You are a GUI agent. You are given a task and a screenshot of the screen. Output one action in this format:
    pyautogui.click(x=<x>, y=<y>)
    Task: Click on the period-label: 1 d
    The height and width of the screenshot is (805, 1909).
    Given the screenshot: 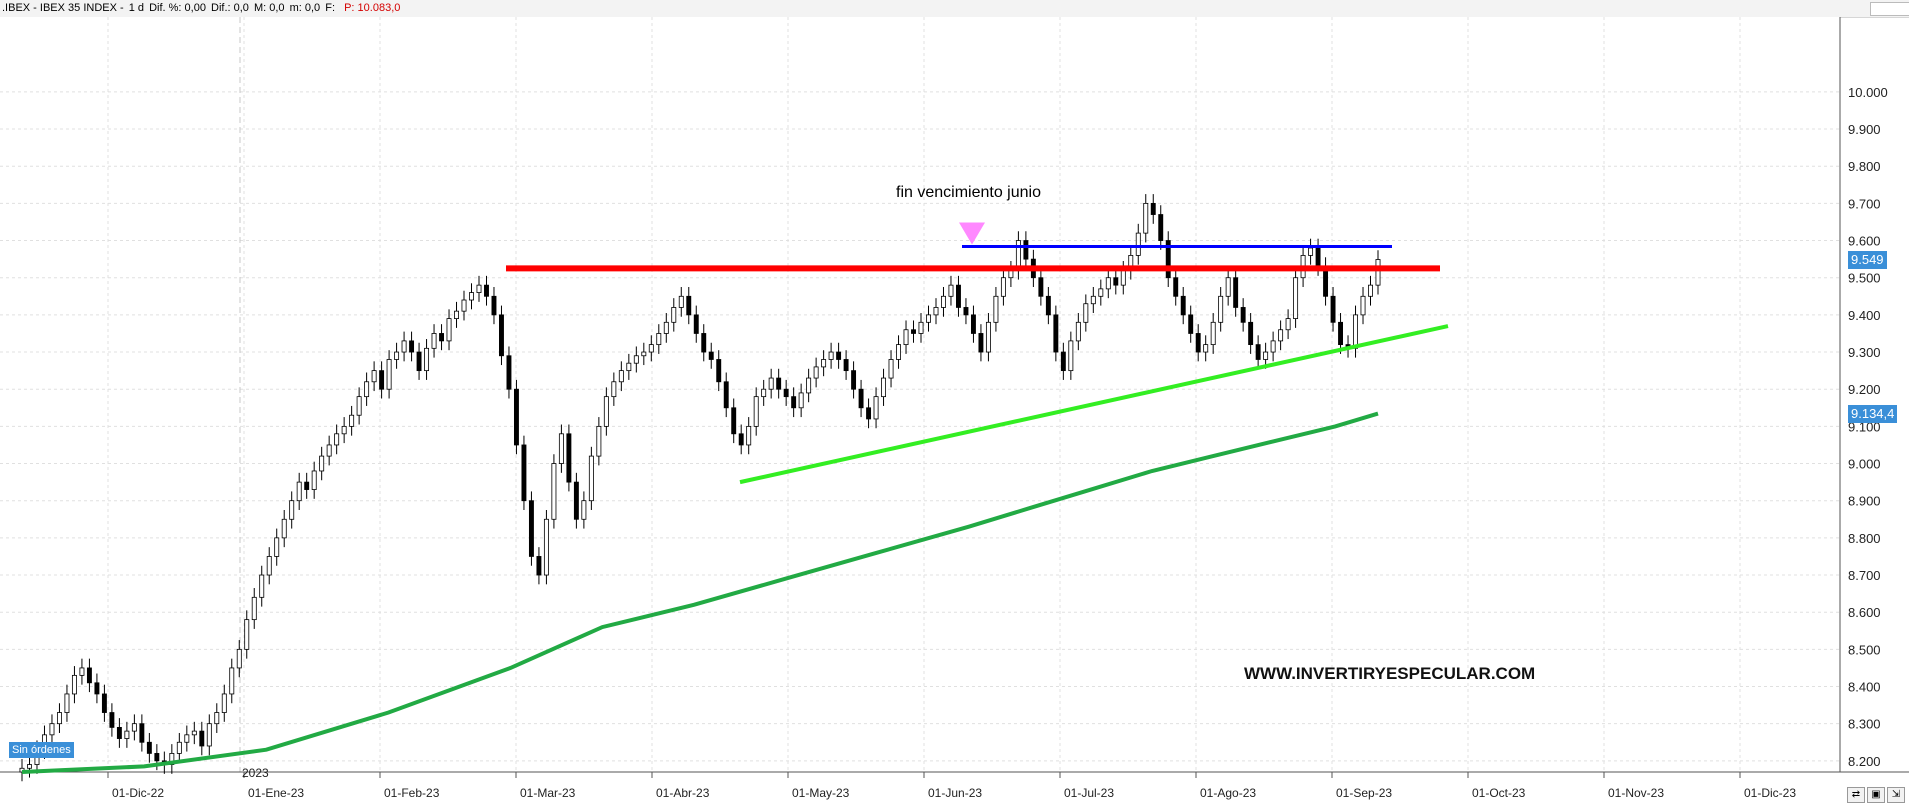 What is the action you would take?
    pyautogui.click(x=136, y=8)
    